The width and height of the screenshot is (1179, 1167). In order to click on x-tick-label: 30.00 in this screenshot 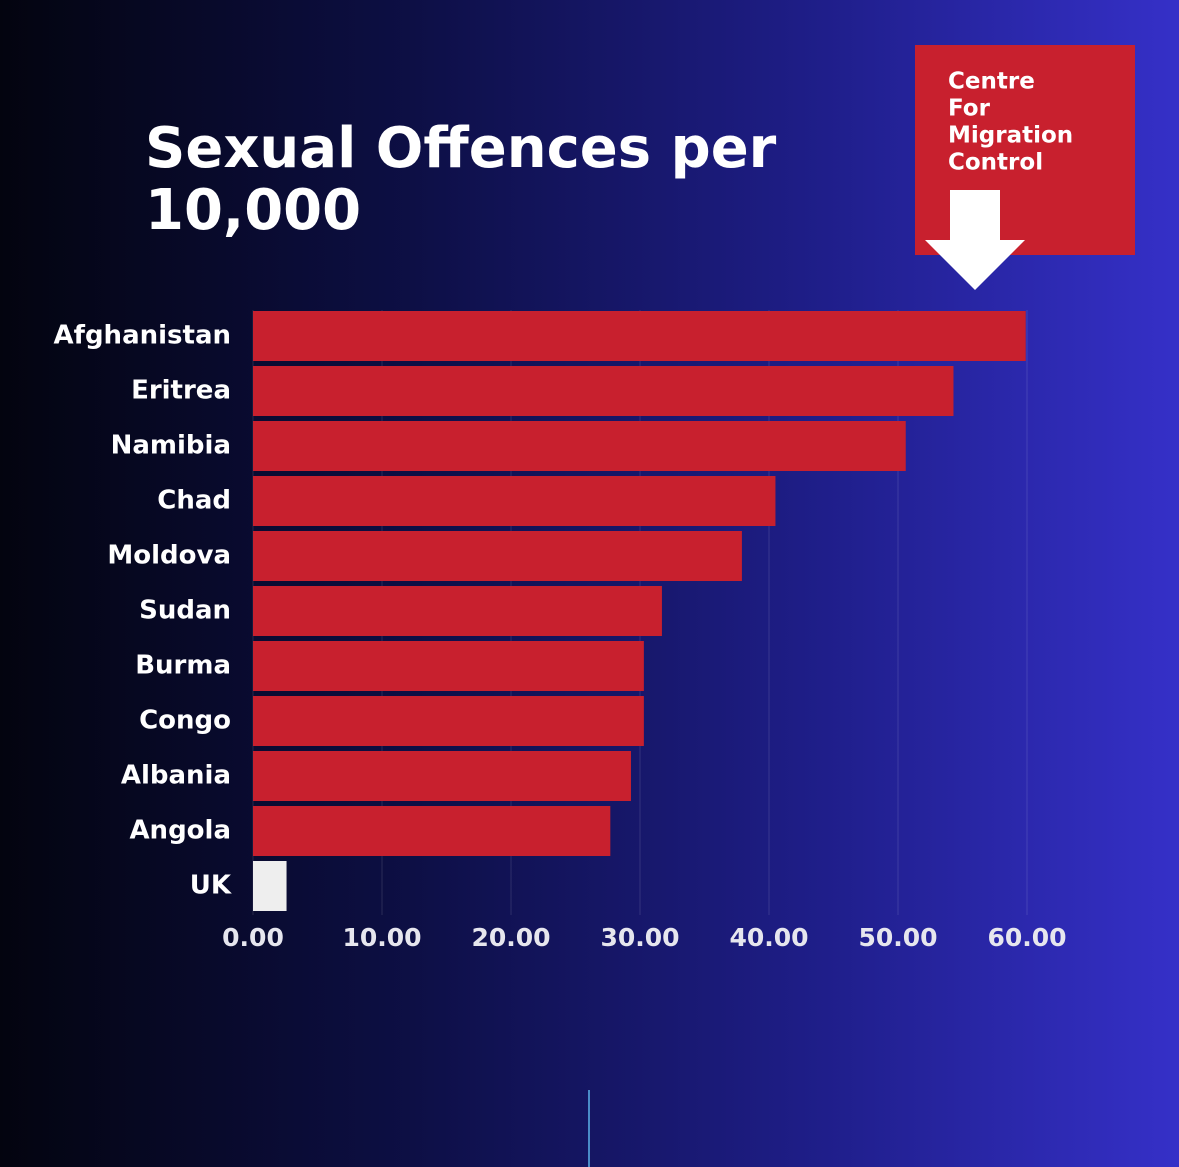, I will do `click(639, 937)`.